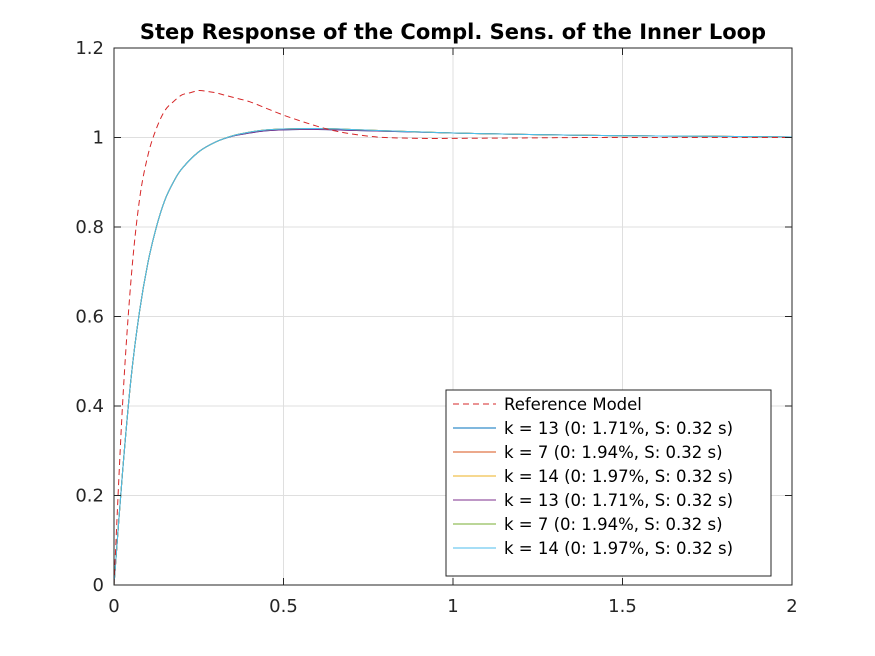 This screenshot has width=875, height=656. Describe the element at coordinates (98, 585) in the screenshot. I see `y-tick-label: 0` at that location.